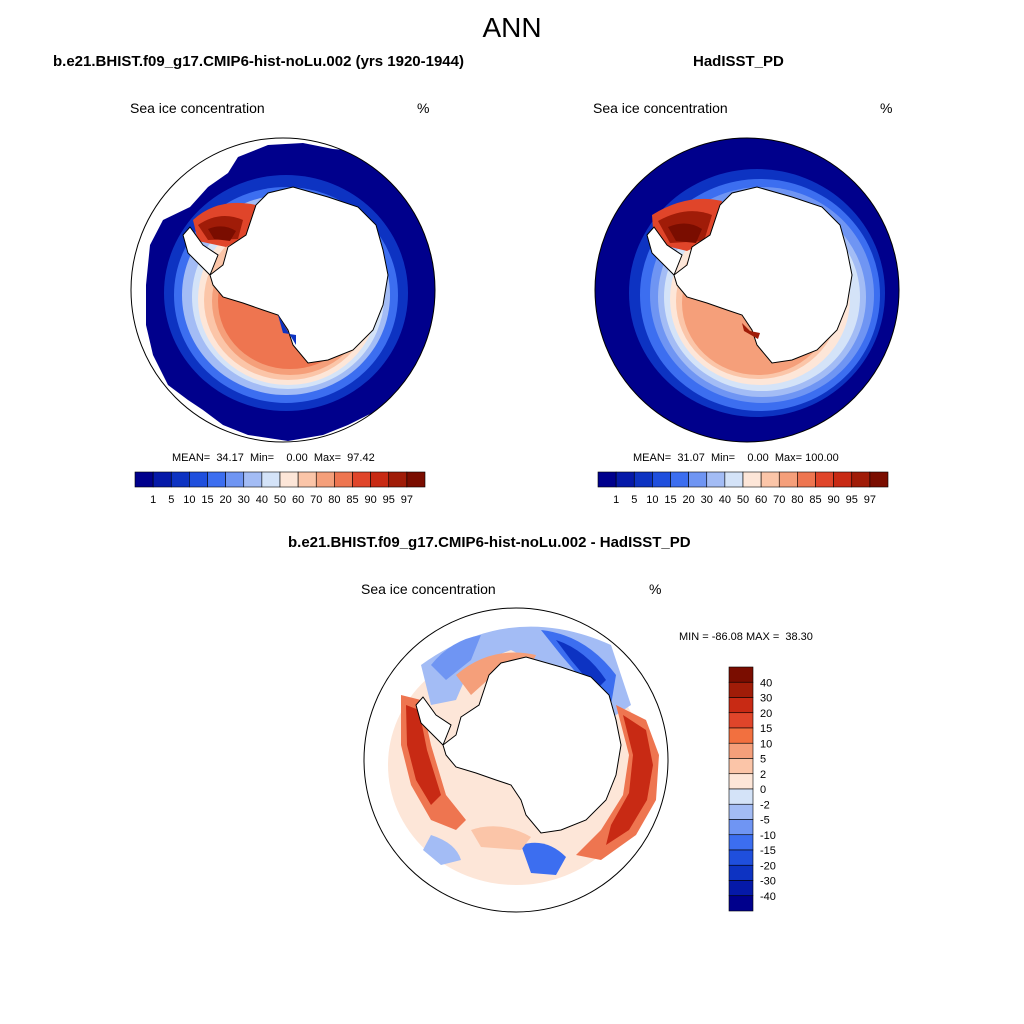  What do you see at coordinates (736, 458) in the screenshot?
I see `panel2-stats: MEAN= 31.07 Min= 0.00 Max= 100.00` at bounding box center [736, 458].